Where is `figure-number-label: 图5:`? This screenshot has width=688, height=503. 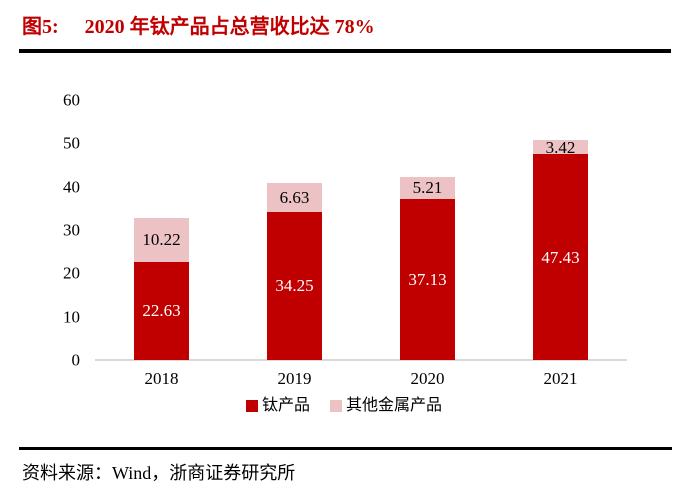 figure-number-label: 图5: is located at coordinates (40, 27).